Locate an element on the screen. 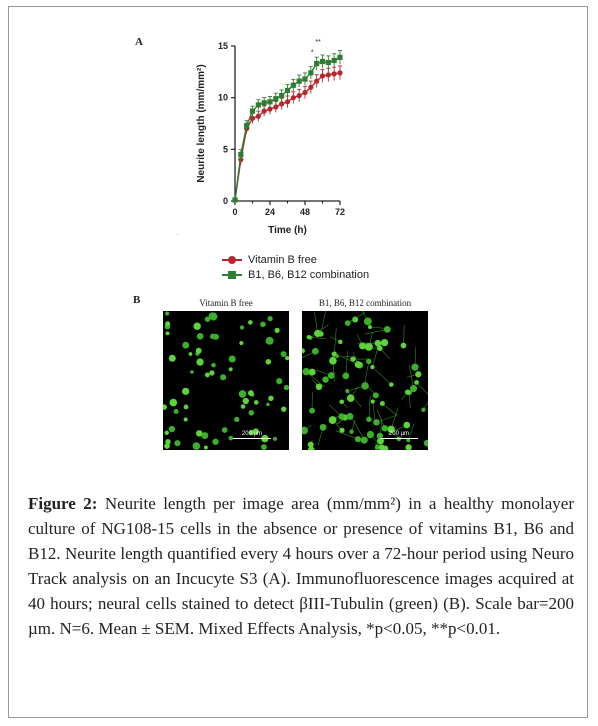 The image size is (598, 726). y-tick-label: 0 is located at coordinates (225, 201).